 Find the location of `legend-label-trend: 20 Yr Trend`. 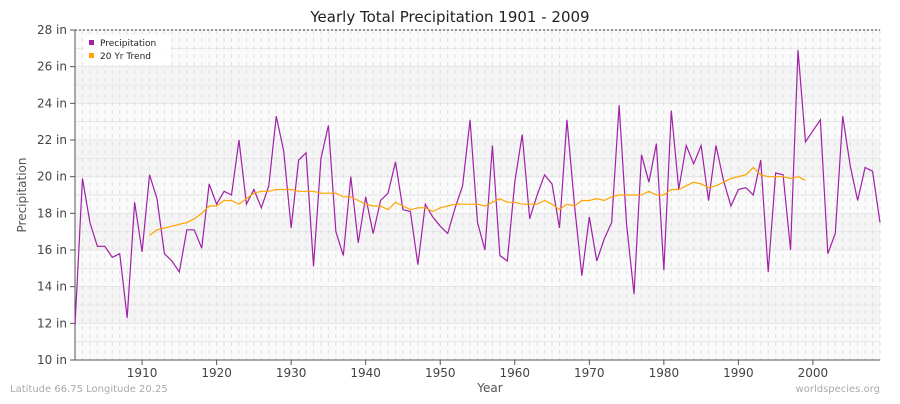

legend-label-trend: 20 Yr Trend is located at coordinates (125, 57).